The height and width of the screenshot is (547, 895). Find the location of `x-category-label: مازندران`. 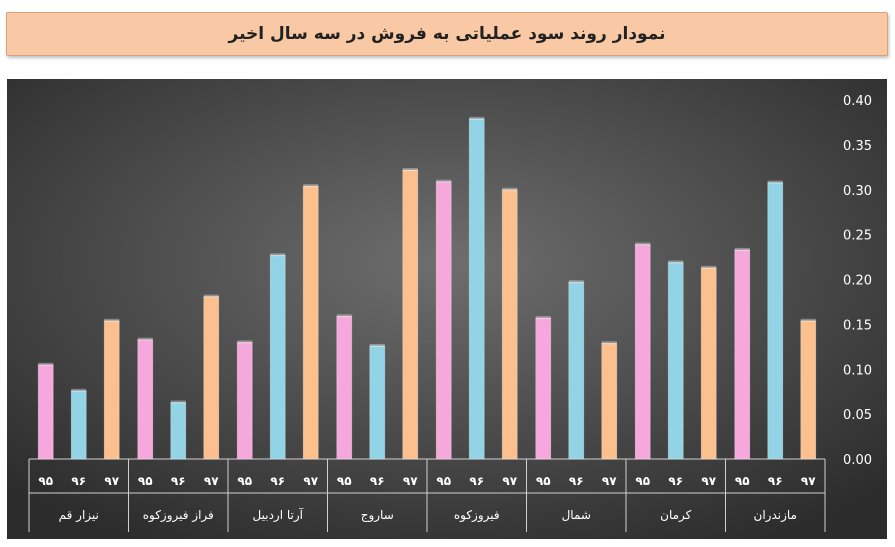

x-category-label: مازندران is located at coordinates (775, 515).